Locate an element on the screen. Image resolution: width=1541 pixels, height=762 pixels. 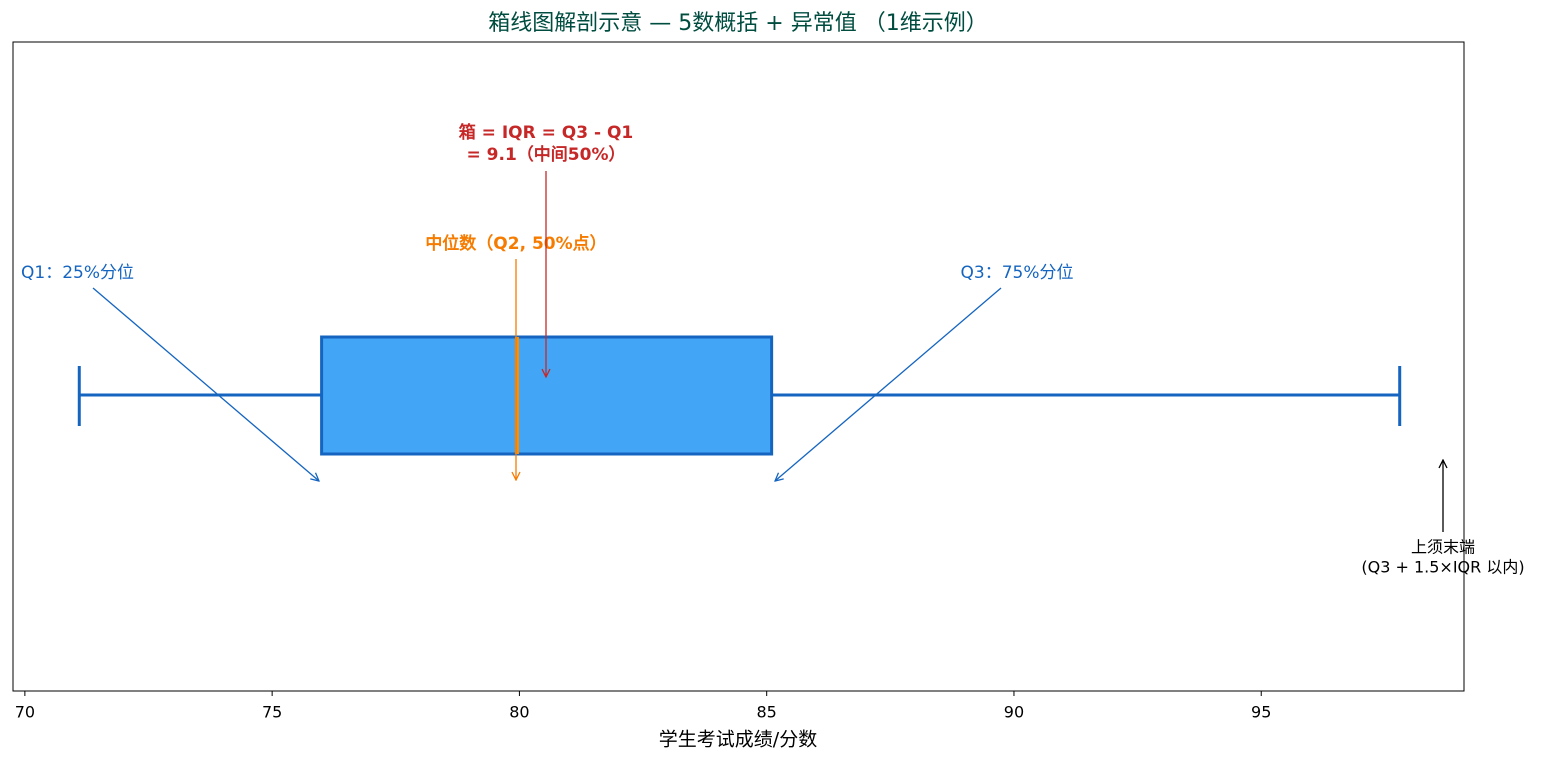
annotation: 上须末端 is located at coordinates (1443, 547).